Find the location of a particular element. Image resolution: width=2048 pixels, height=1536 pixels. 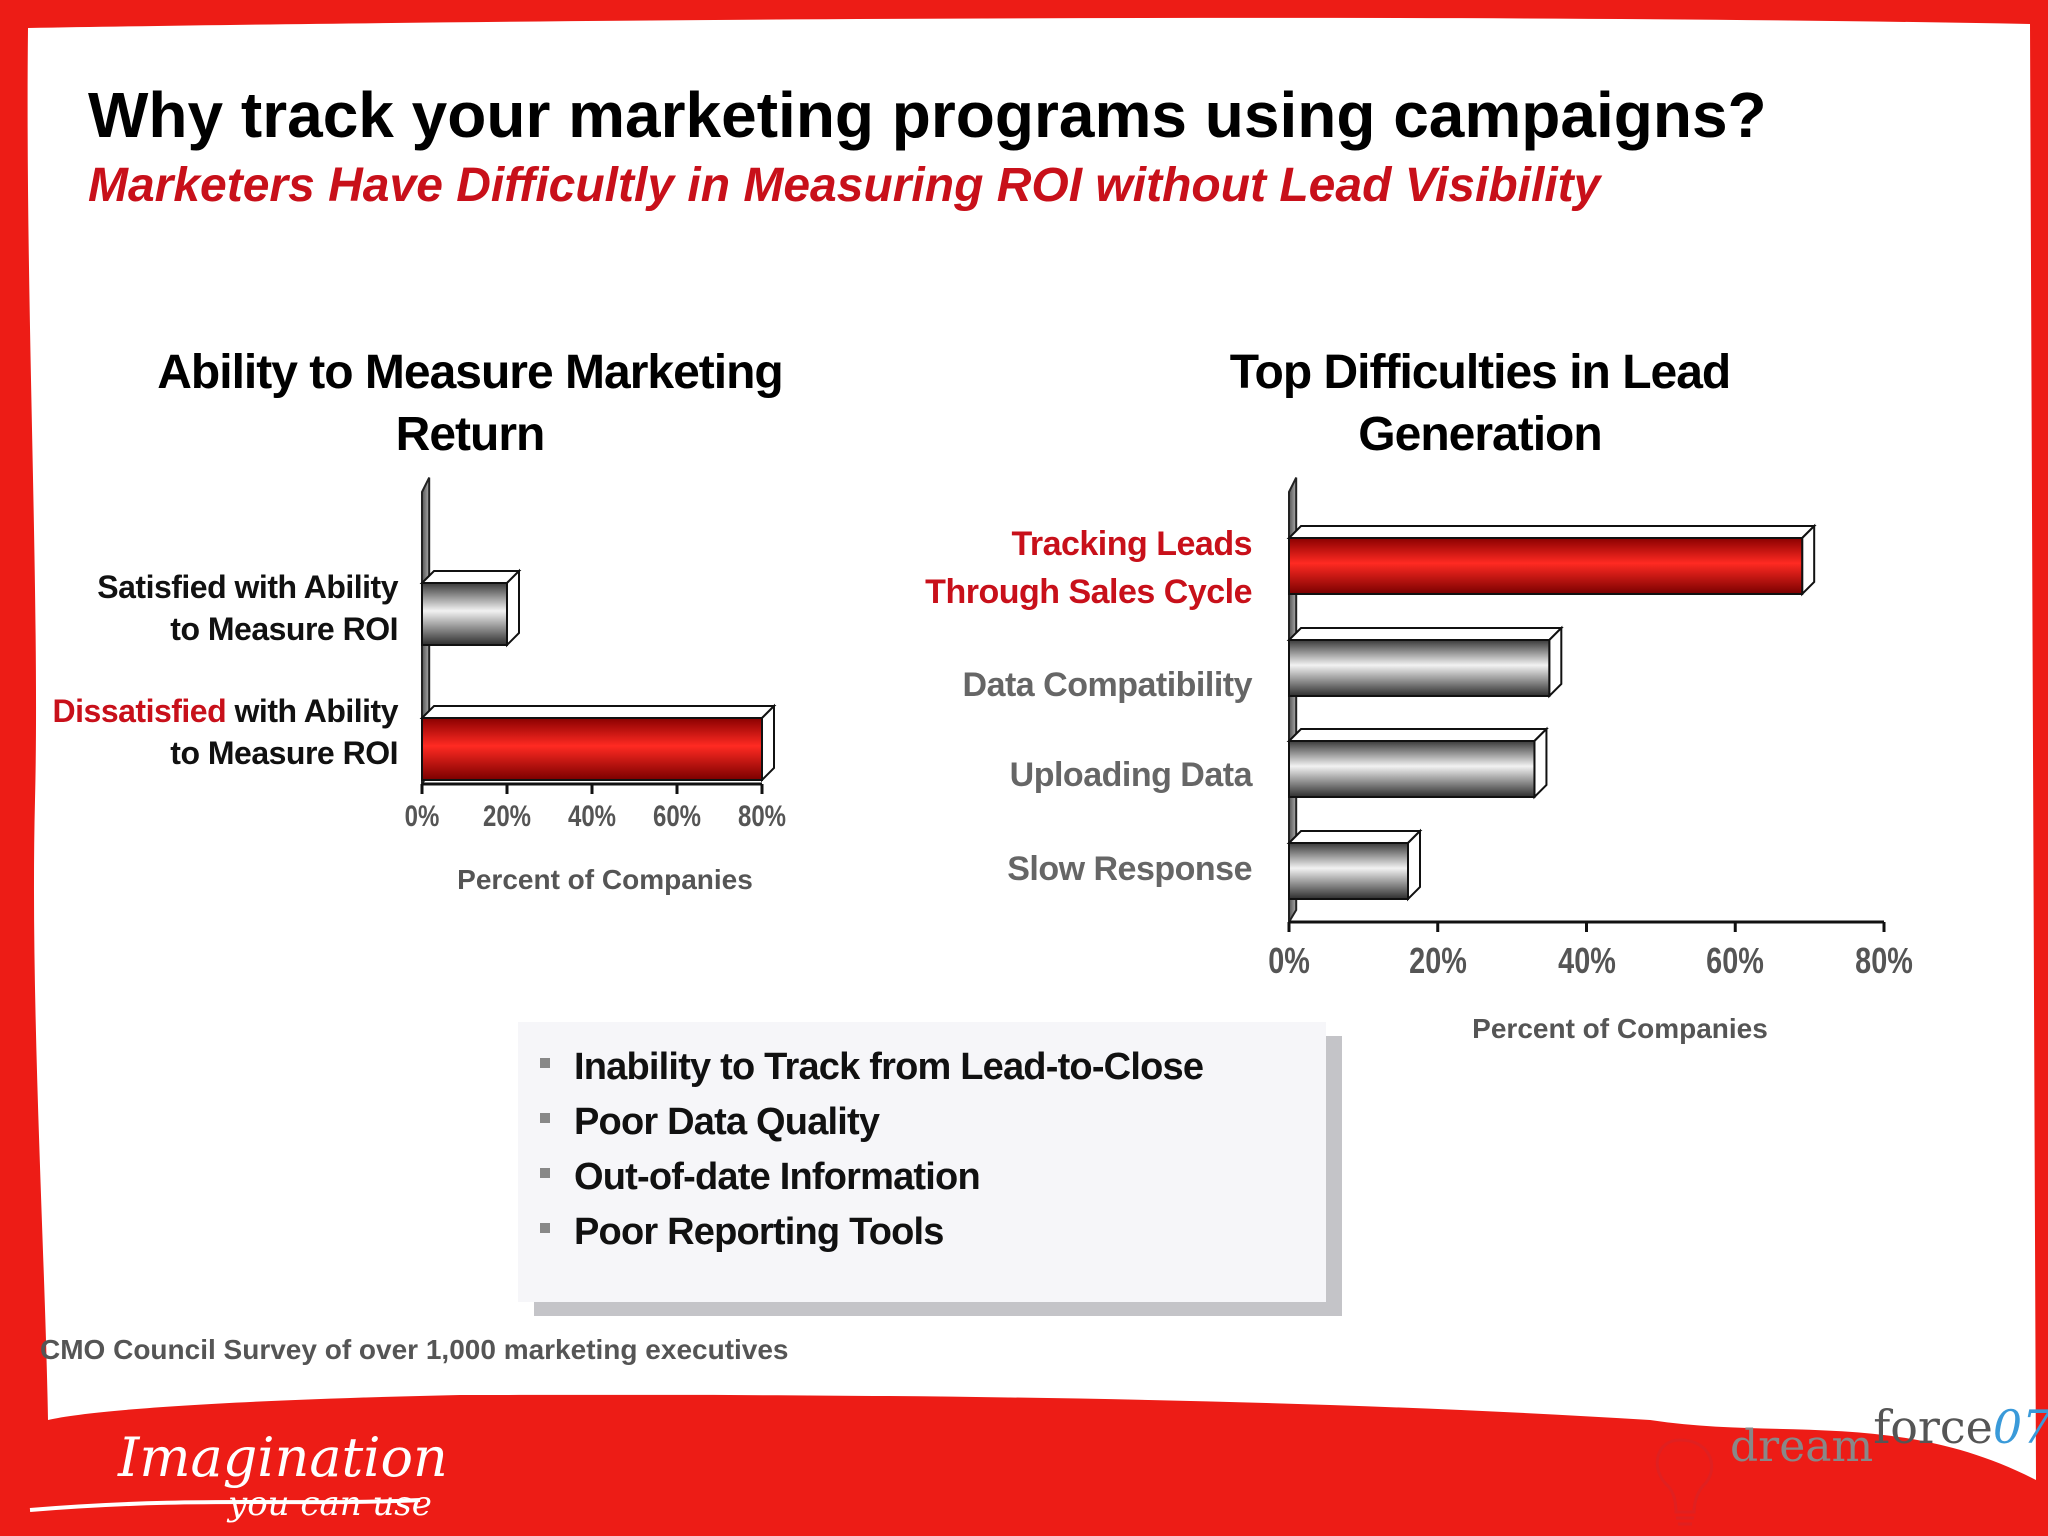

chart1-axis-label: Percent of Companies is located at coordinates (605, 879).